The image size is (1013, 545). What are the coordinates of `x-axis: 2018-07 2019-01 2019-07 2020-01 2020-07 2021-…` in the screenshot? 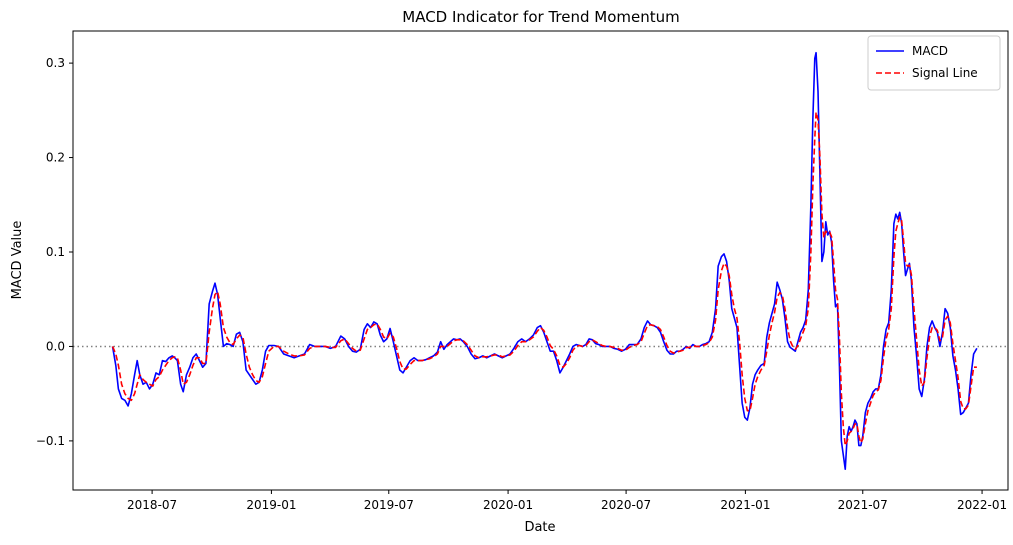 It's located at (567, 501).